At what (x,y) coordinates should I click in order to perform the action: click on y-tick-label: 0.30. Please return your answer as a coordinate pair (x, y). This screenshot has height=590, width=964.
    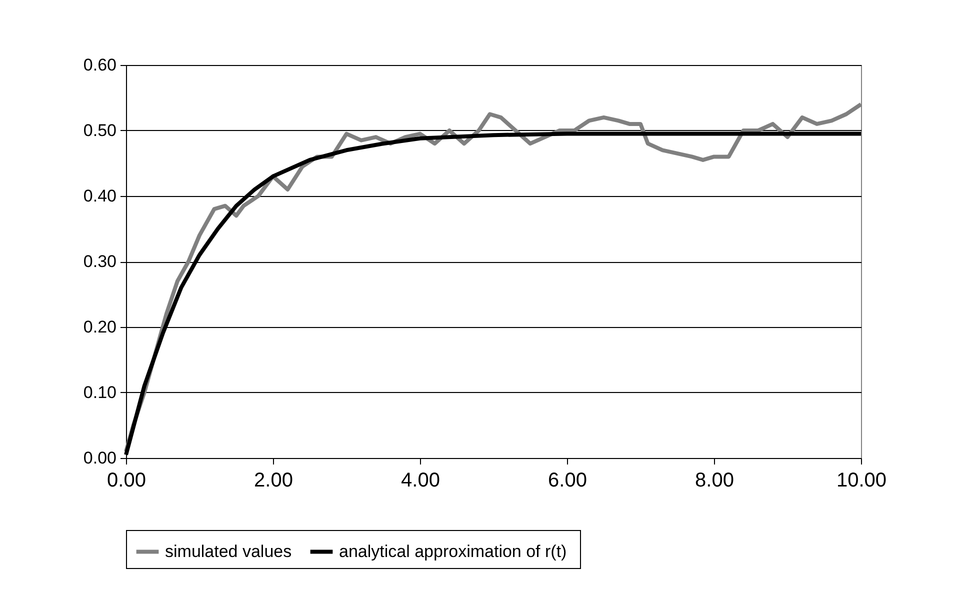
    Looking at the image, I should click on (99, 261).